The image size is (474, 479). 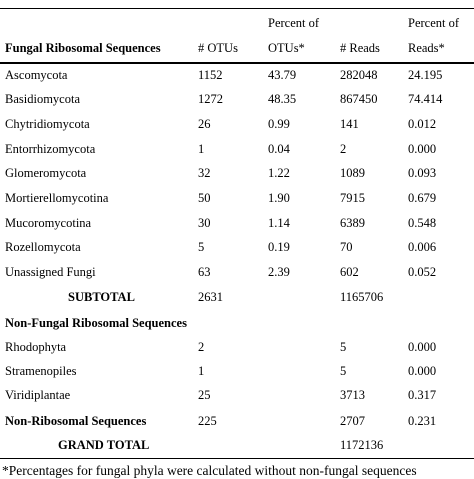 I want to click on table-cell: 0.231, so click(x=422, y=421).